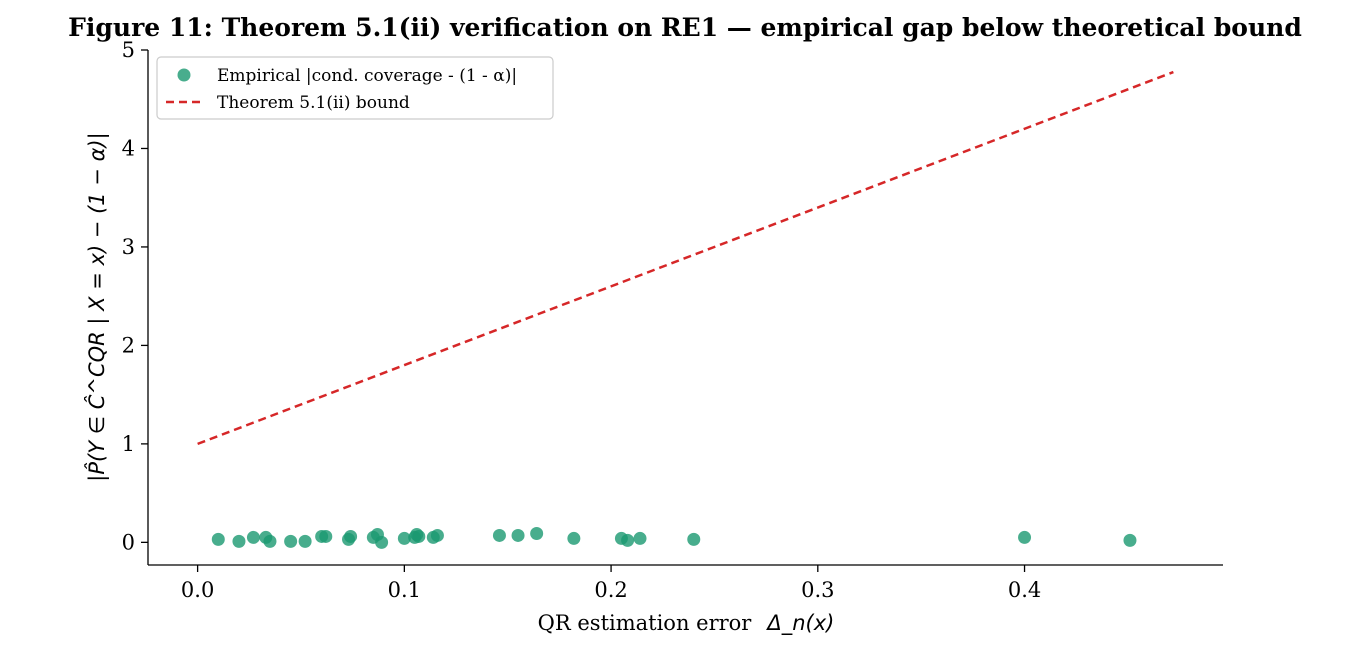 The image size is (1371, 651). What do you see at coordinates (135, 296) in the screenshot?
I see `y-ticks: 0 1 2 3 4 5` at bounding box center [135, 296].